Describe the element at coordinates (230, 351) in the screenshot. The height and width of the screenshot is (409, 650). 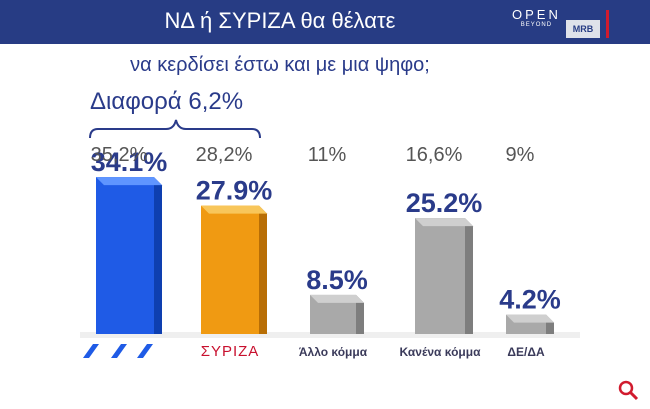
I see `syriza-logo-icon: ΣΥΡΙΖΑ` at that location.